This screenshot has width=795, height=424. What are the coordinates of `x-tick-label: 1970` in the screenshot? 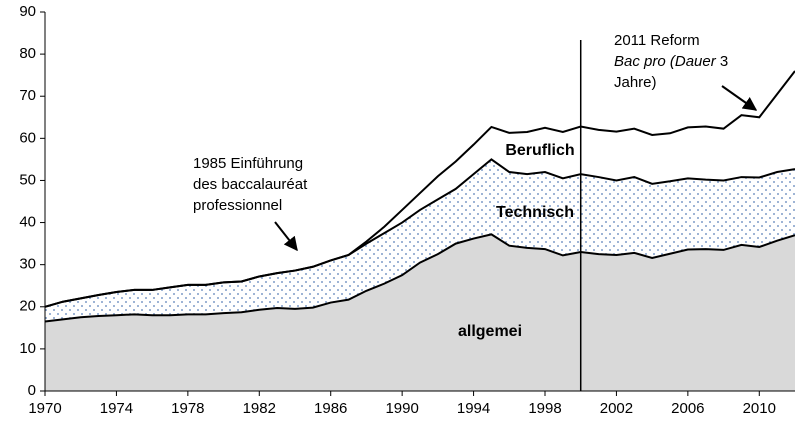 It's located at (44, 408).